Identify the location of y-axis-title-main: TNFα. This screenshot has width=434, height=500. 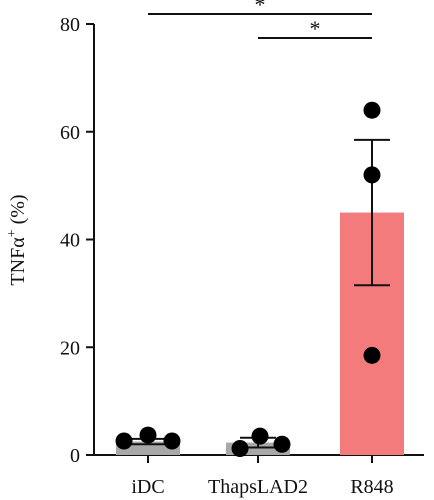
(18, 261).